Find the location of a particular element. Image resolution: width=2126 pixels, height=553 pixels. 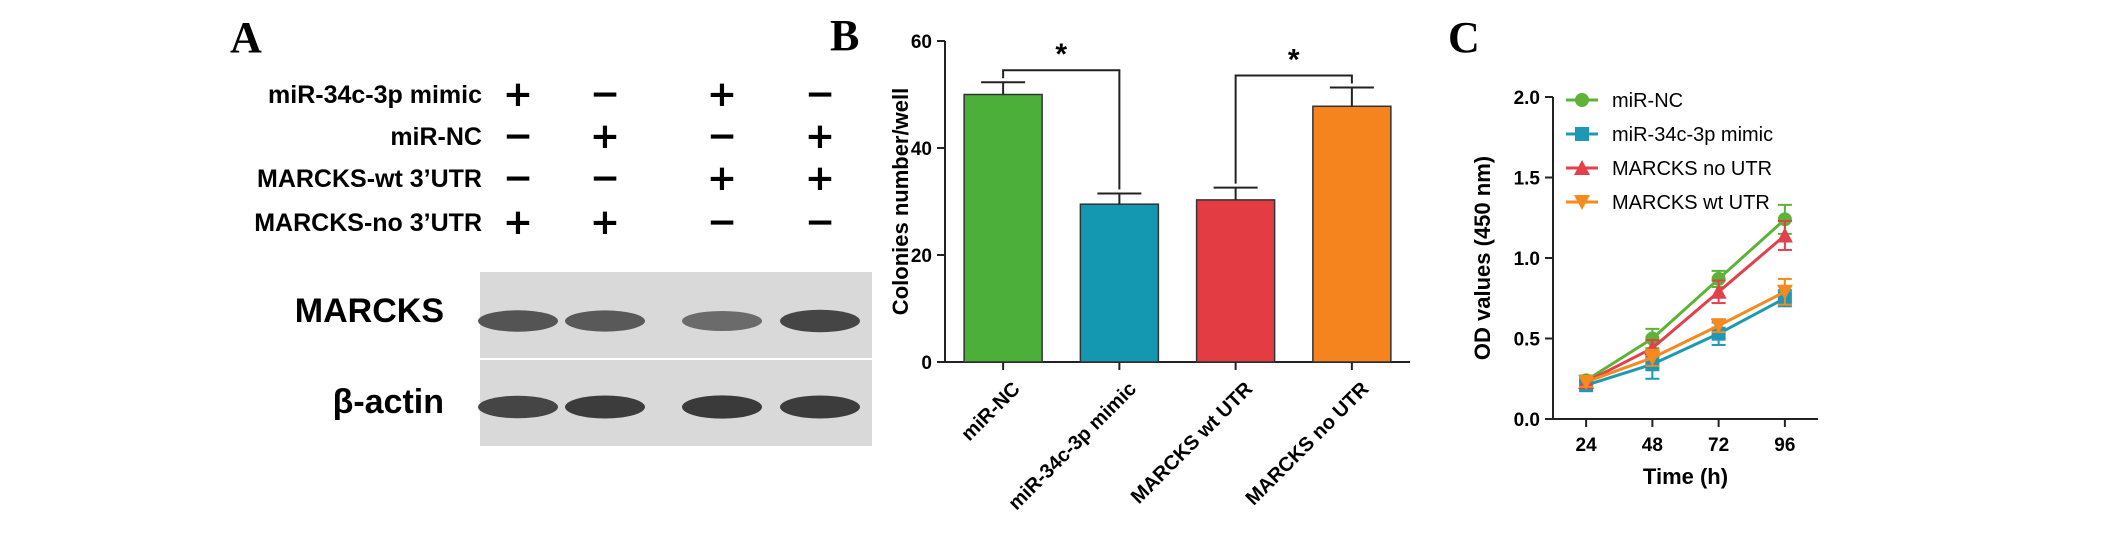

y-tick-label: 20 is located at coordinates (921, 256).